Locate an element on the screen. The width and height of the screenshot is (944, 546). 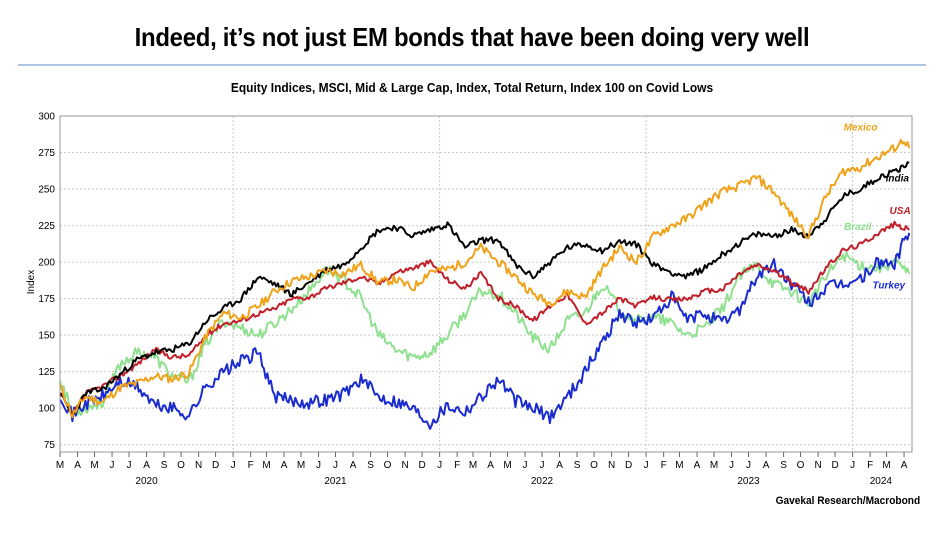
title-divider is located at coordinates (472, 65).